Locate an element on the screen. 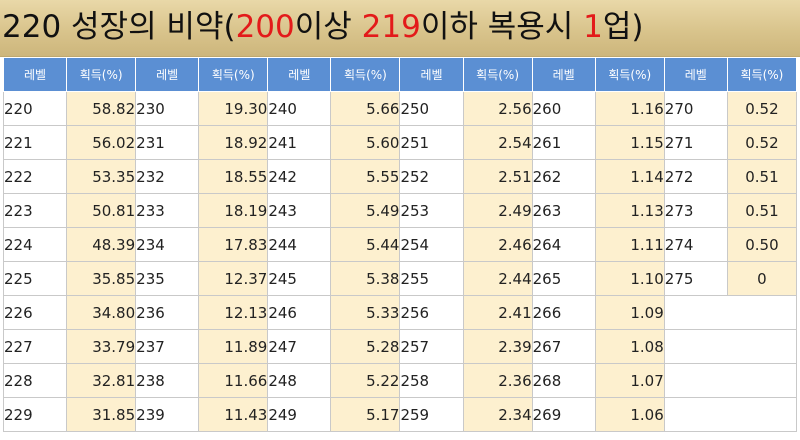 This screenshot has height=440, width=800. title-text-2: 이상 is located at coordinates (328, 27).